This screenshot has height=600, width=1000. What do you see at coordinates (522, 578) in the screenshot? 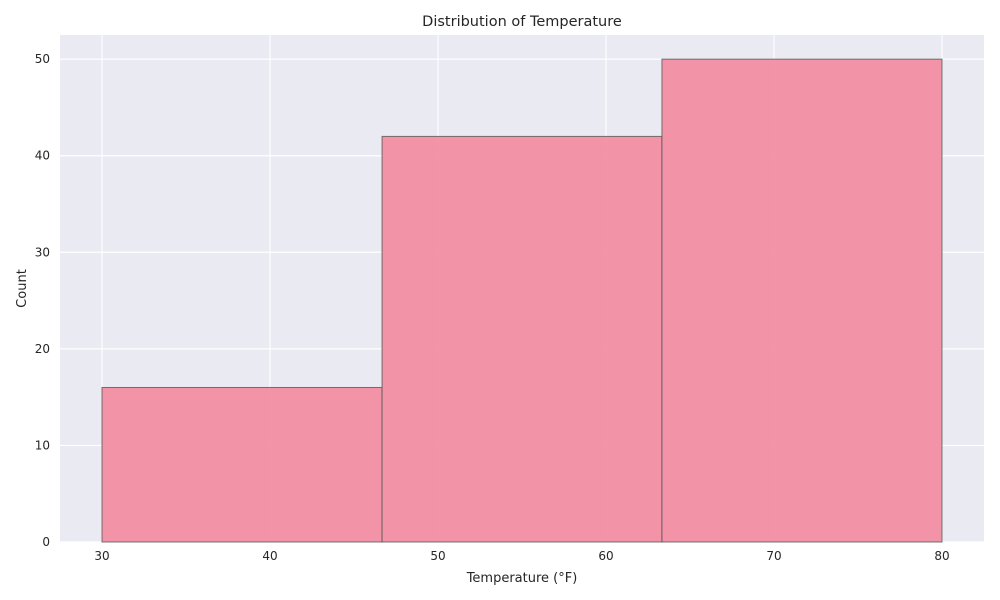
I see `x-axis-label: Temperature (°F)` at bounding box center [522, 578].